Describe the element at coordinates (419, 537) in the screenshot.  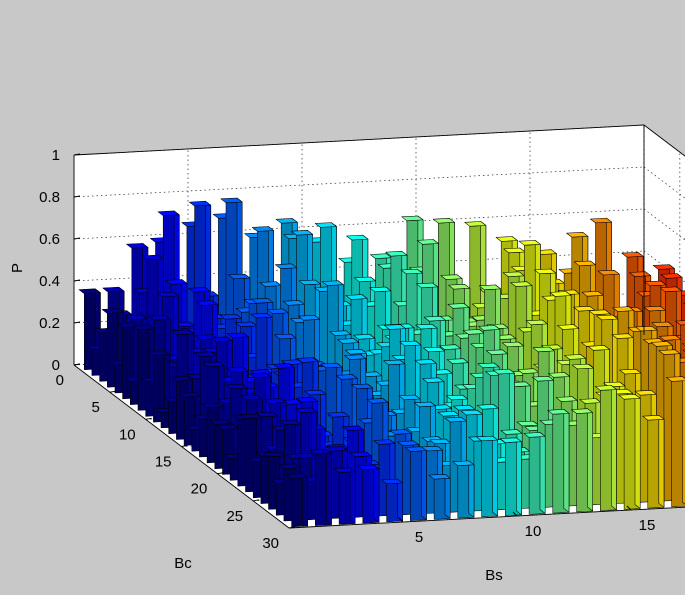
I see `x-tick-label: 5` at that location.